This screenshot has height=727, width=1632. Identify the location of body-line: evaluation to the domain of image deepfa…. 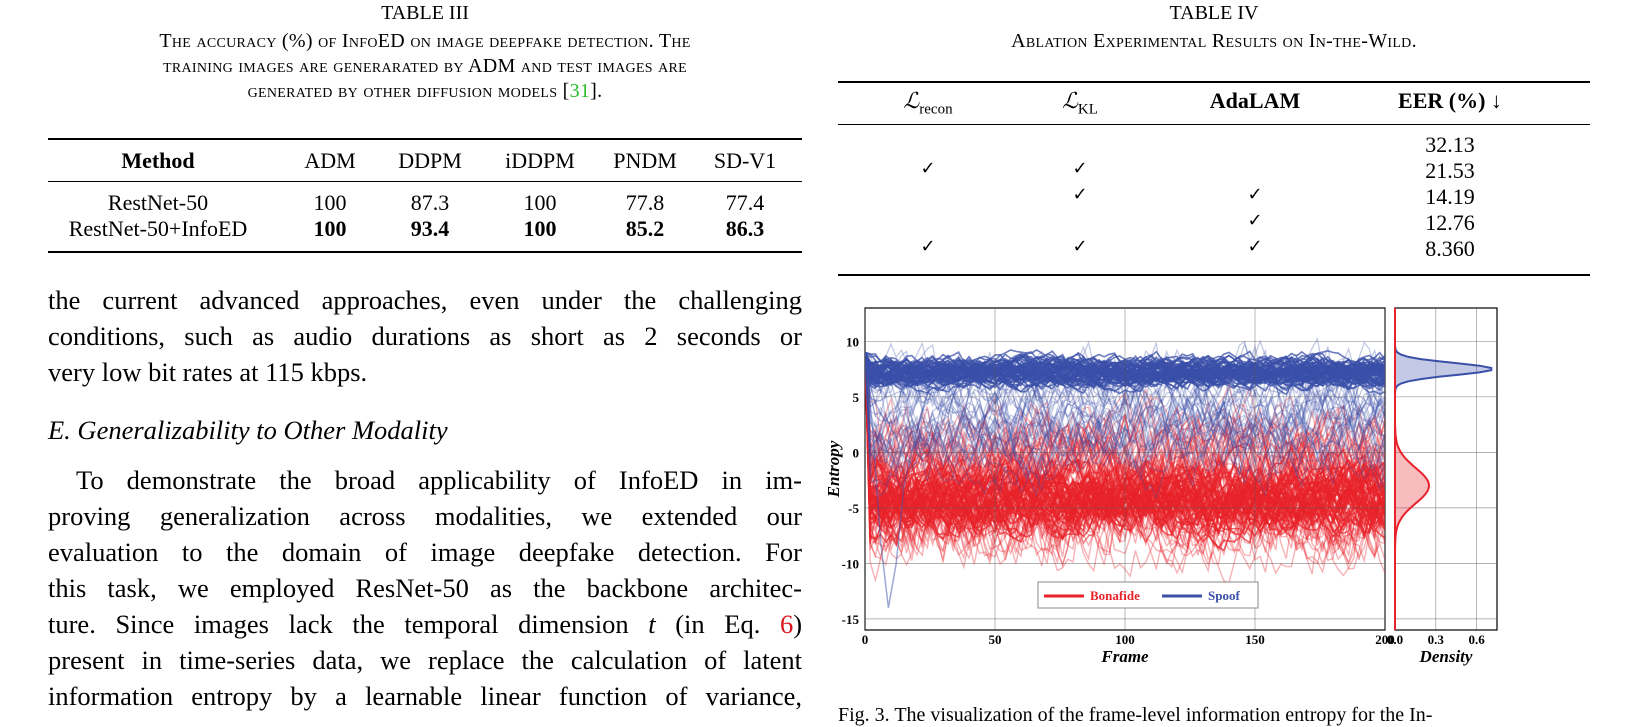
(425, 552).